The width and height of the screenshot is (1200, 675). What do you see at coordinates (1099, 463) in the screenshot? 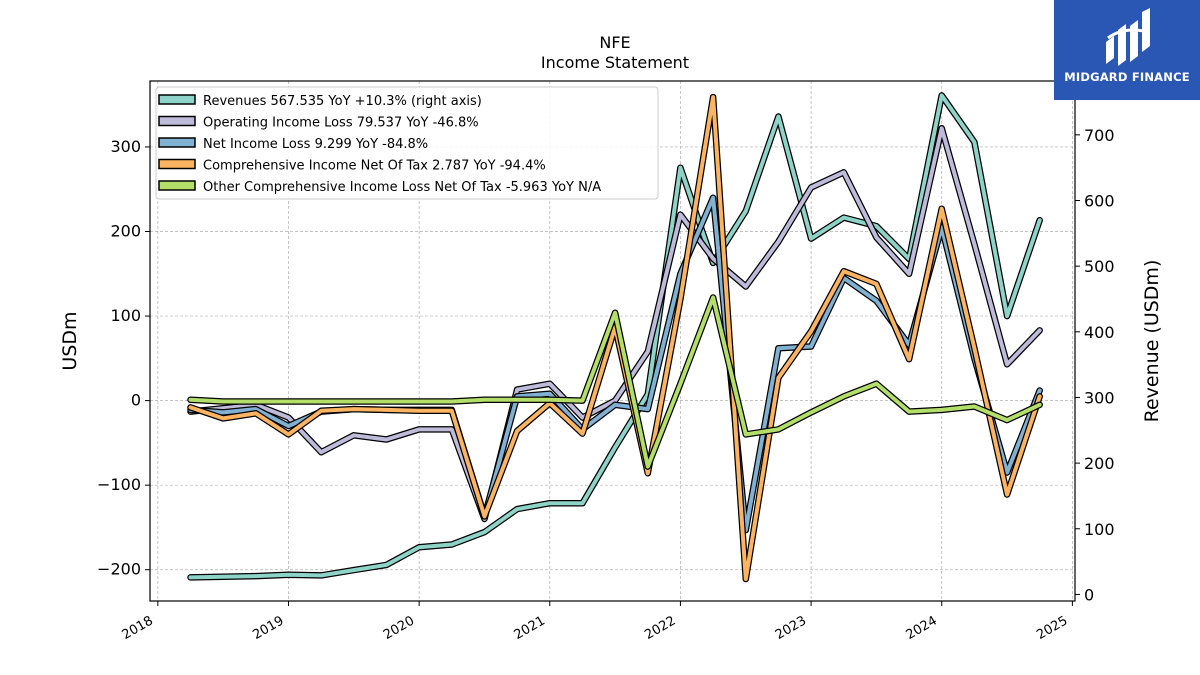
I see `y-right-tick-label: 200` at bounding box center [1099, 463].